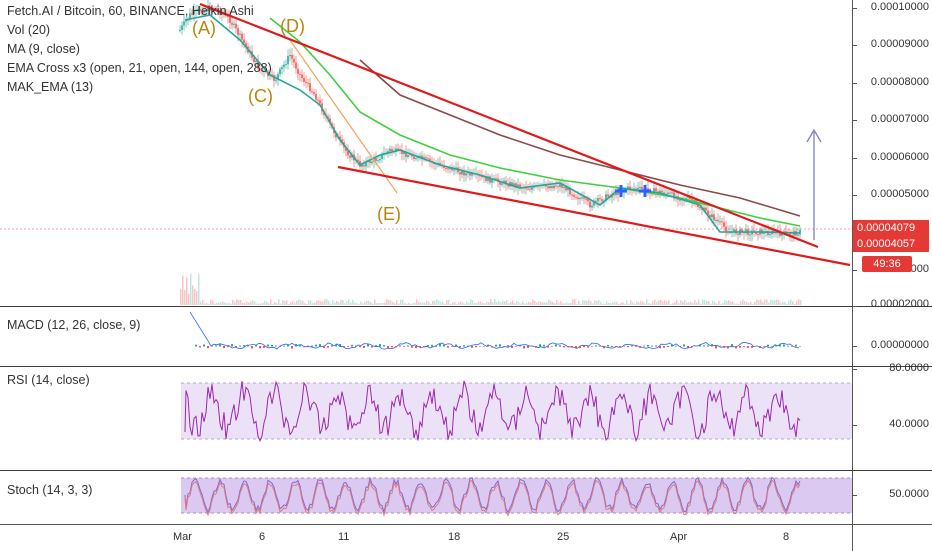  What do you see at coordinates (50, 490) in the screenshot?
I see `stoch-label: Stoch (14, 3, 3)` at bounding box center [50, 490].